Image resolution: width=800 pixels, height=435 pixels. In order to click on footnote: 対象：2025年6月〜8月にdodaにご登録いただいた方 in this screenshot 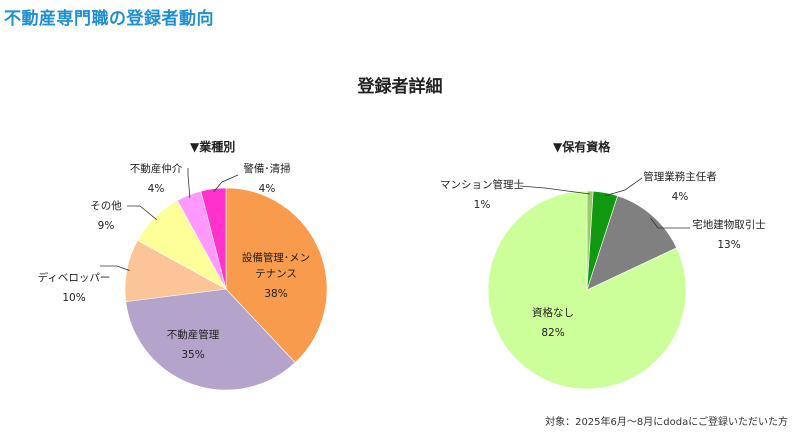, I will do `click(666, 422)`.